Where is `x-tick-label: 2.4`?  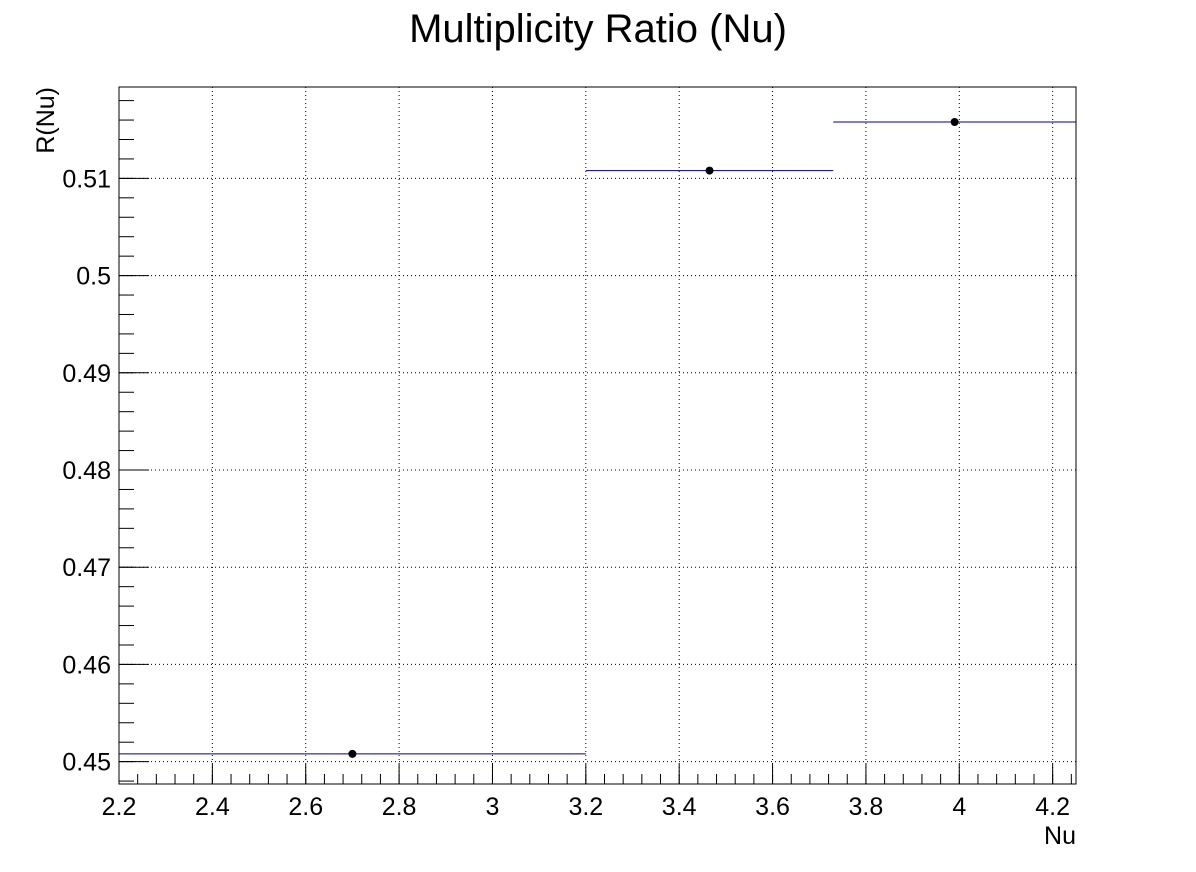
x-tick-label: 2.4 is located at coordinates (212, 807).